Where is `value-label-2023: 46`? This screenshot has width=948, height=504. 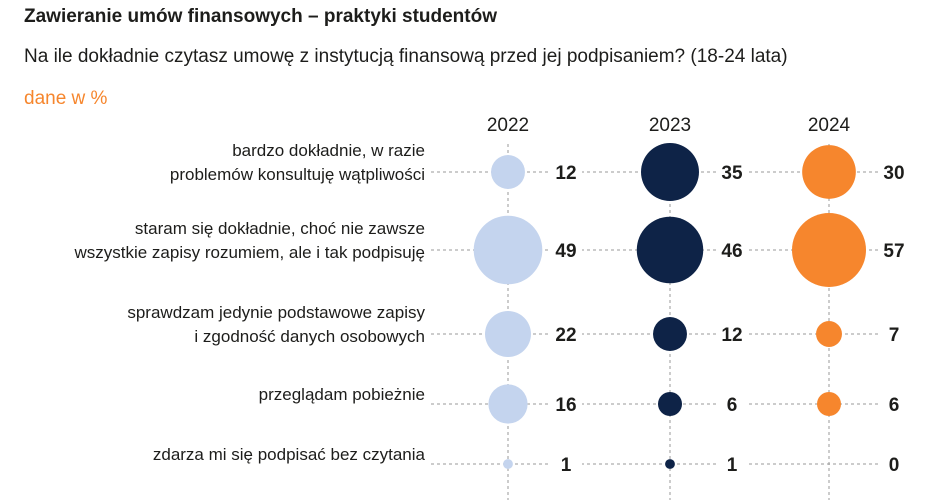
value-label-2023: 46 is located at coordinates (731, 251).